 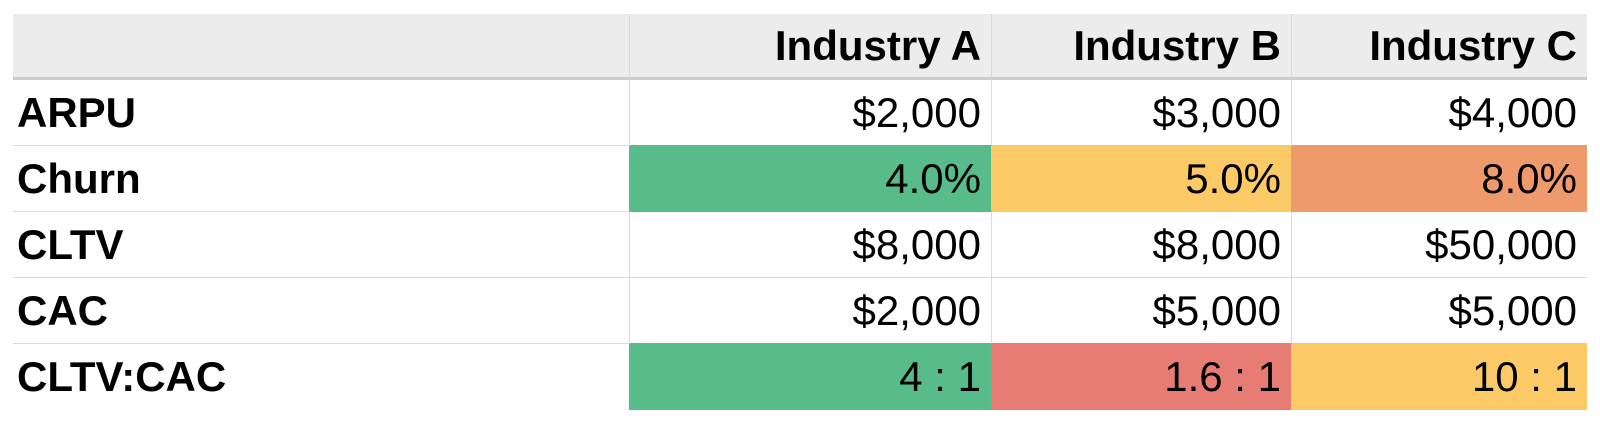 What do you see at coordinates (1142, 113) in the screenshot?
I see `value-cell: $3,000` at bounding box center [1142, 113].